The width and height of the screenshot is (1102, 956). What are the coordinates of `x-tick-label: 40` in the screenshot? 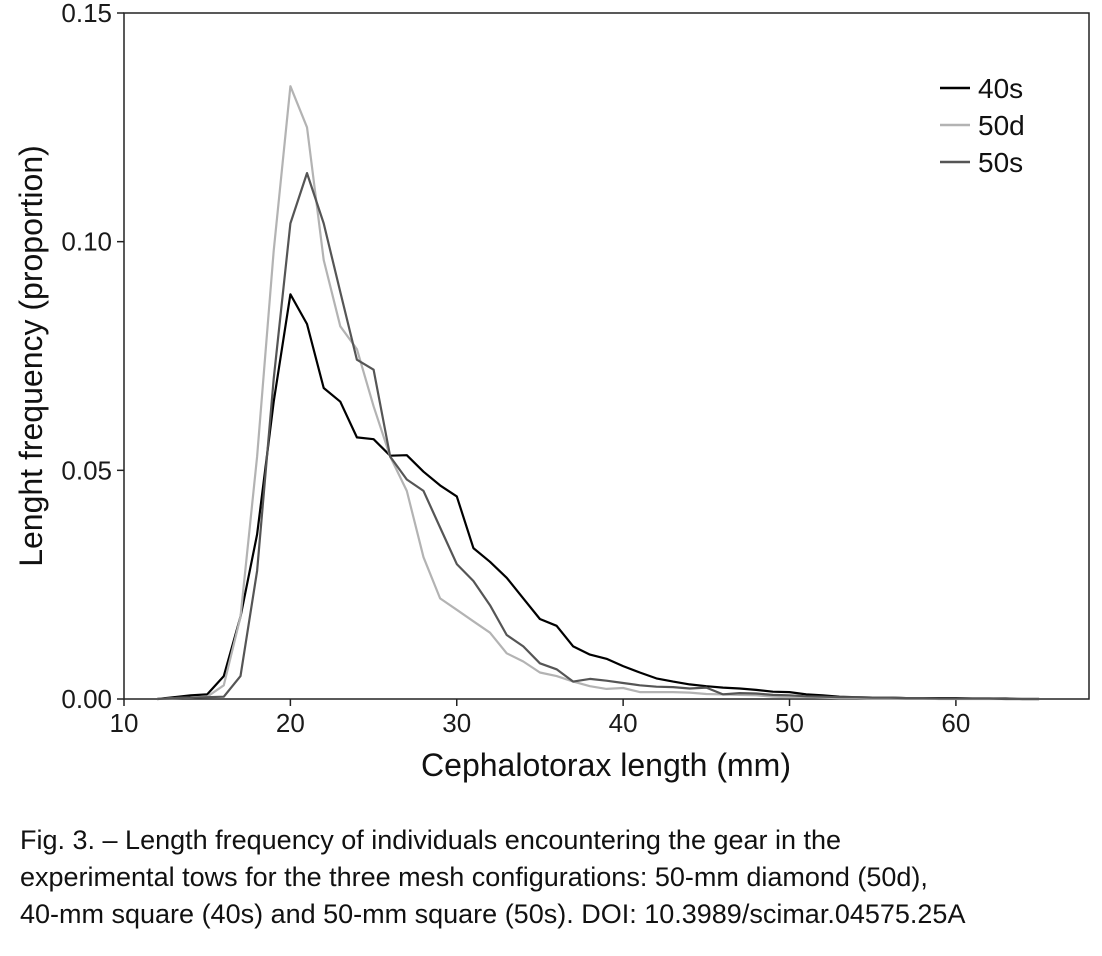 It's located at (623, 723).